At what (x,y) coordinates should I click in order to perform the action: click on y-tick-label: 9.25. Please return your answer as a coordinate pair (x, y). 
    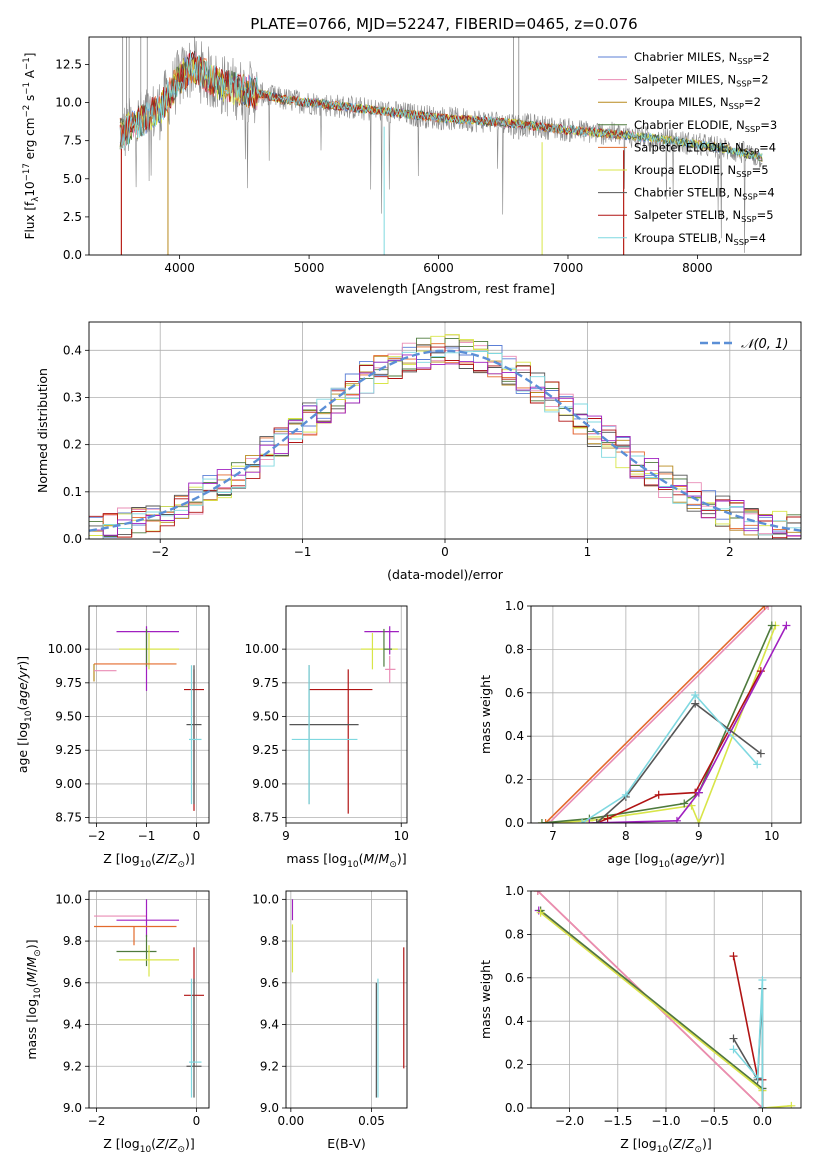
    Looking at the image, I should click on (265, 750).